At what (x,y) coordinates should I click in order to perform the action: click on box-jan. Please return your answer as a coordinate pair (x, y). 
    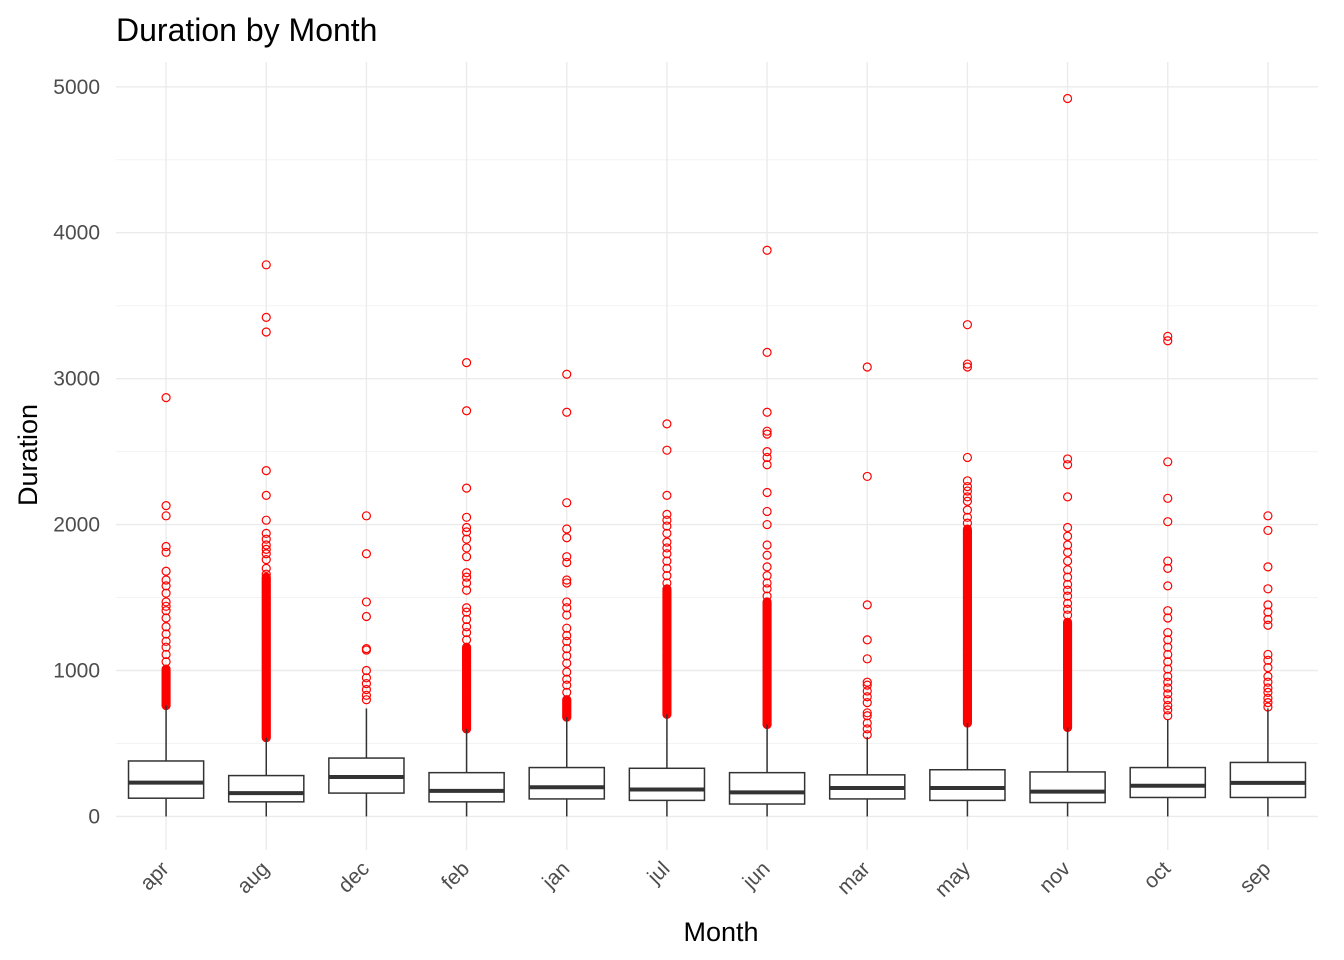
    Looking at the image, I should click on (567, 593).